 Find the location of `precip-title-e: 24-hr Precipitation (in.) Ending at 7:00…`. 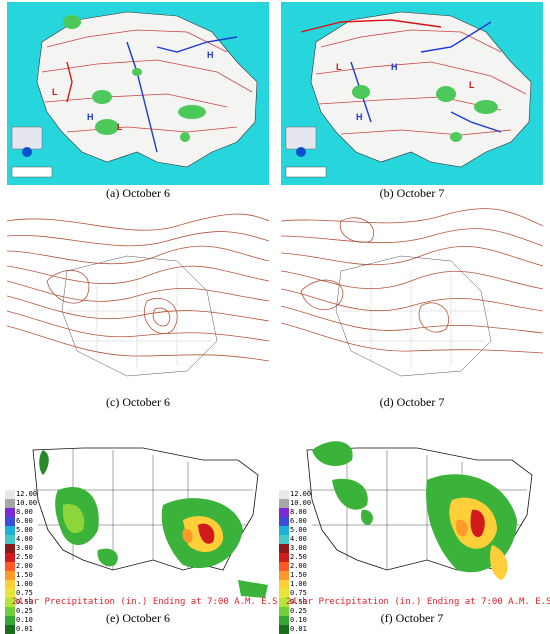

precip-title-e: 24-hr Precipitation (in.) Ending at 7:00… is located at coordinates (153, 602).